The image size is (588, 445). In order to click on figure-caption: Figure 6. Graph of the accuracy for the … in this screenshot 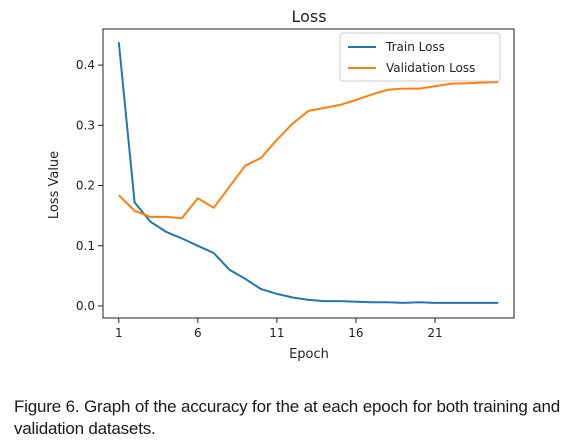, I will do `click(287, 418)`.